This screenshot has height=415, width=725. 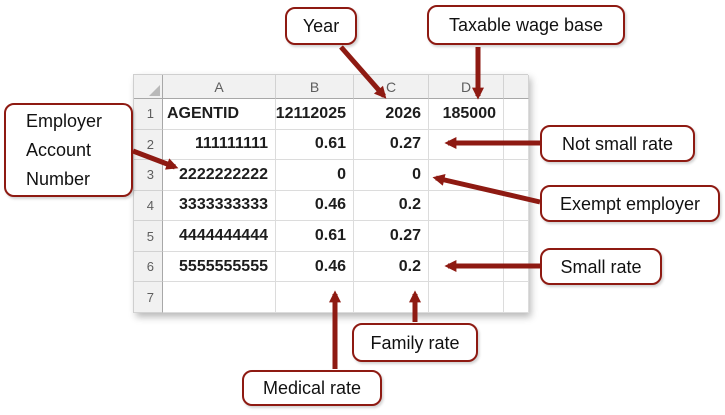 I want to click on cell-B5: 0.61, so click(x=315, y=236).